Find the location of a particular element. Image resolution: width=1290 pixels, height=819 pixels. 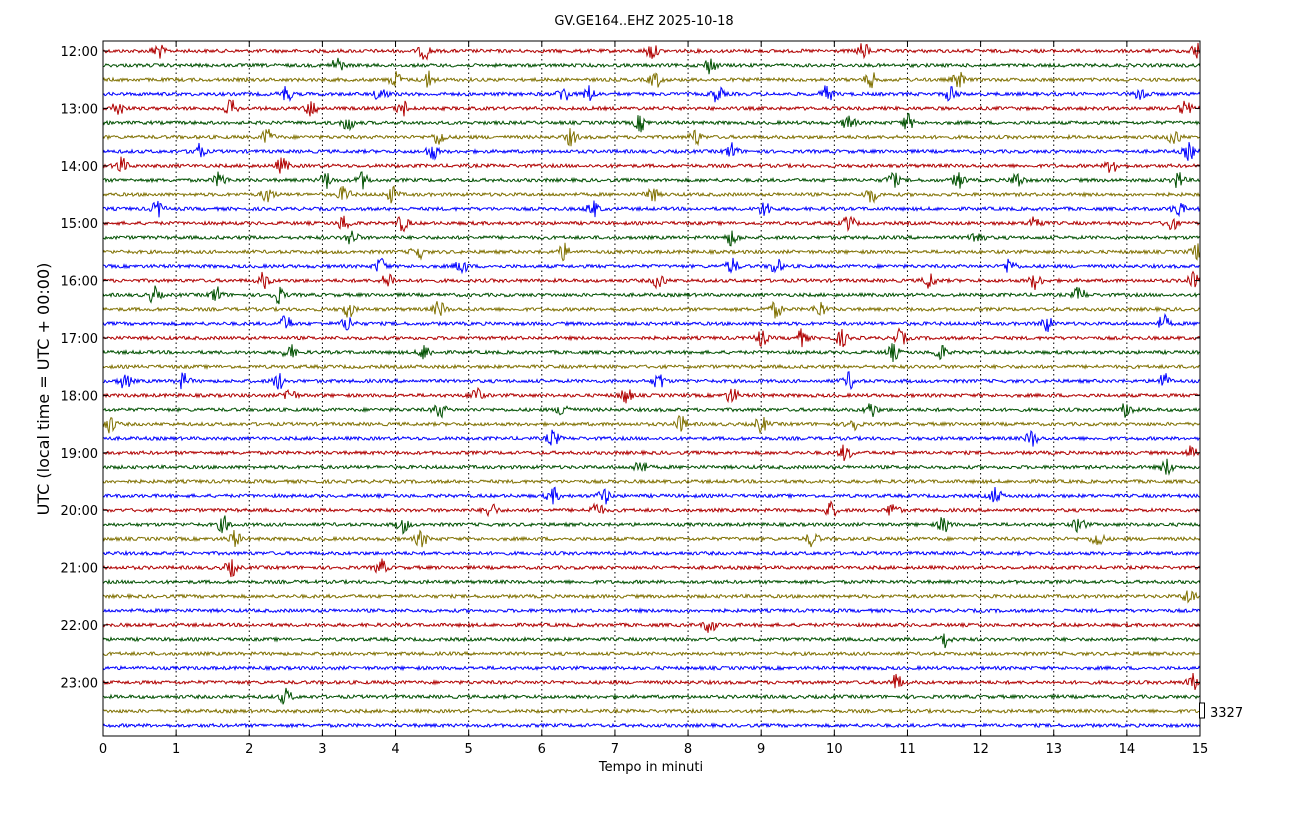

y-tick-label: 18:00 is located at coordinates (79, 396).